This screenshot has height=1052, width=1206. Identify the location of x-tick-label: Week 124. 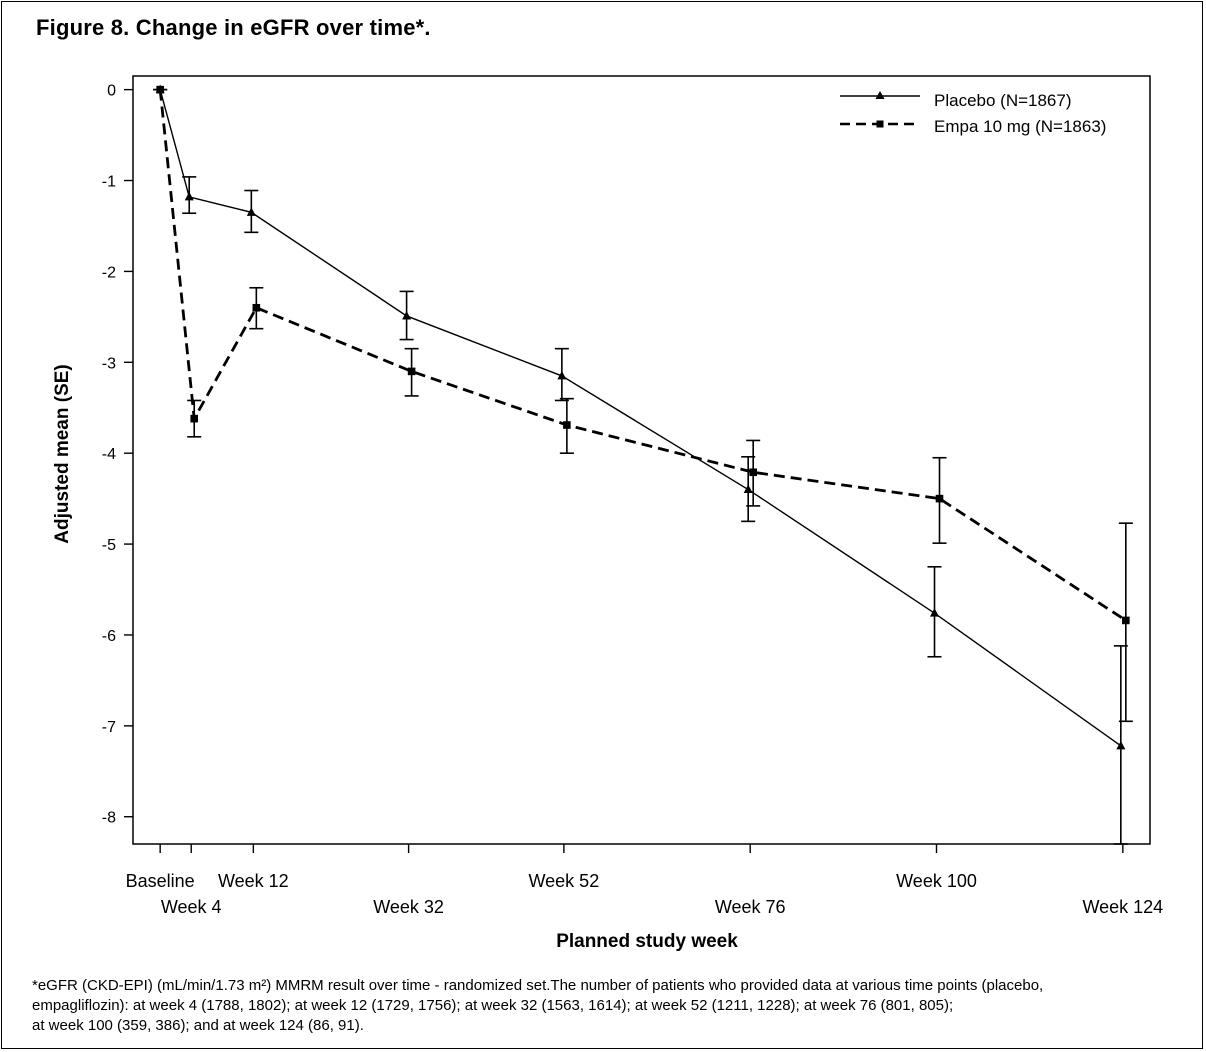
(1122, 907).